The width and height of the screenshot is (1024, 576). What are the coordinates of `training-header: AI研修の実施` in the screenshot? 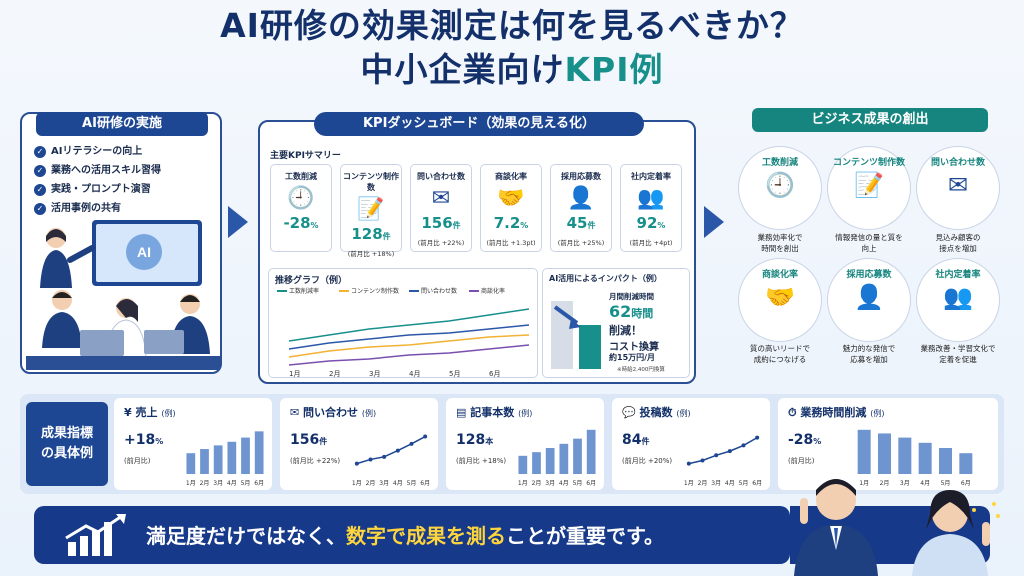 It's located at (122, 124).